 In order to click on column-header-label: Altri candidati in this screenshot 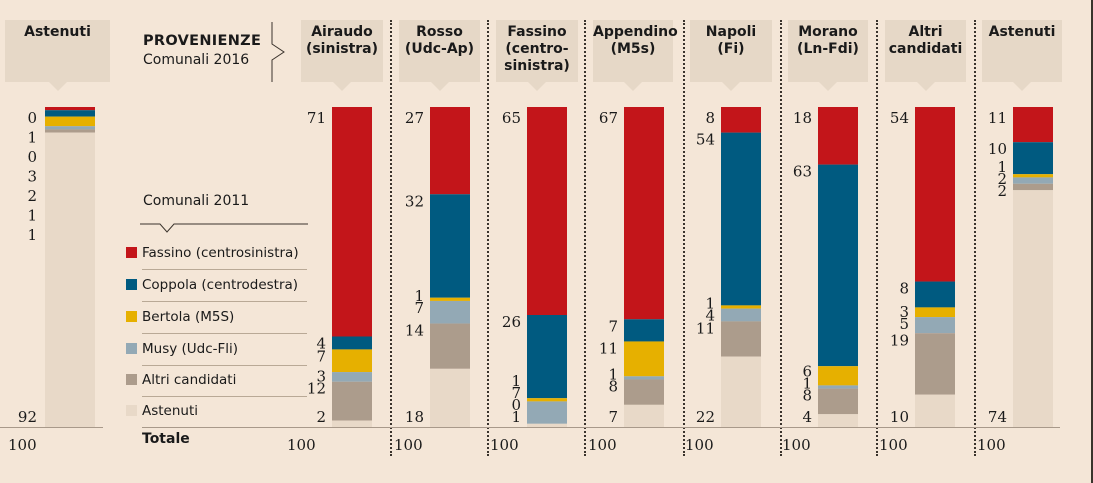, I will do `click(925, 40)`.